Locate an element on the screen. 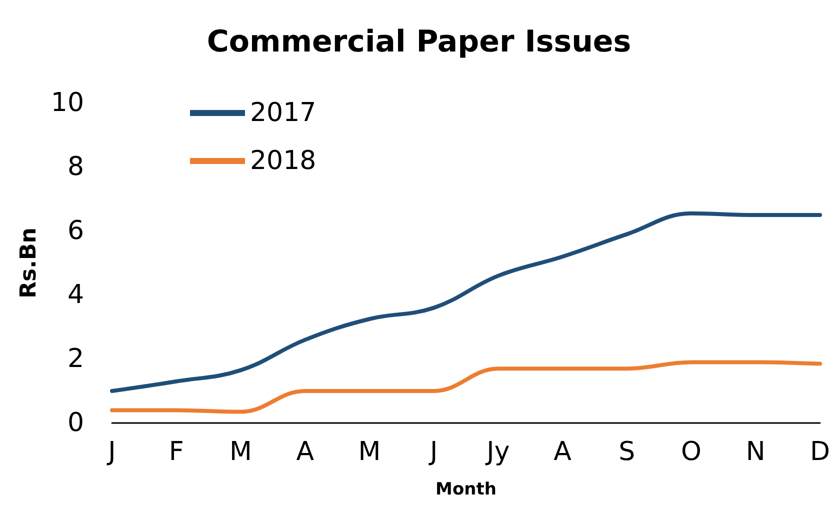 The width and height of the screenshot is (838, 523). y-tick-label: 4 is located at coordinates (75, 295).